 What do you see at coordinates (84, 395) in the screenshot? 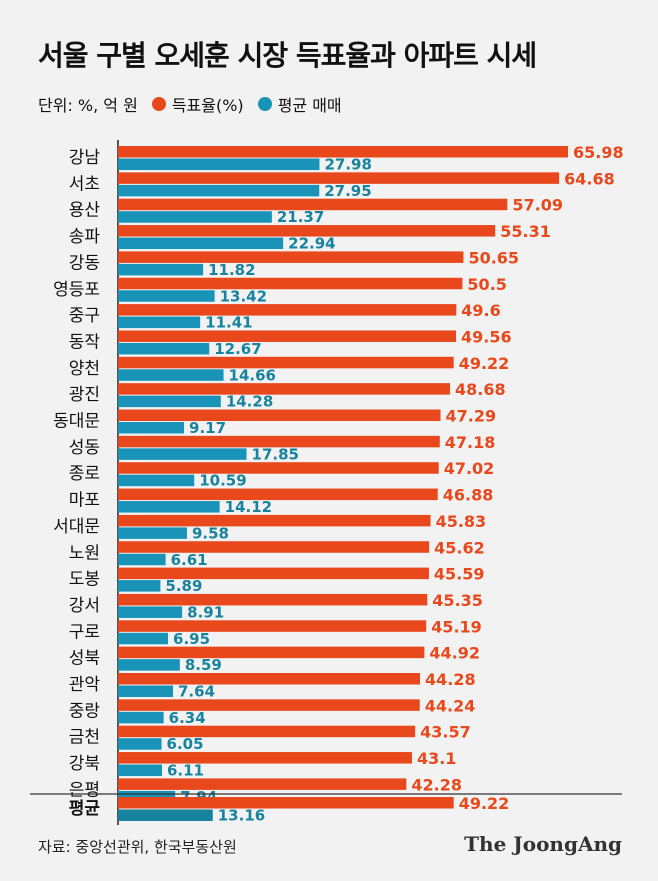
I see `category-label: 광진` at bounding box center [84, 395].